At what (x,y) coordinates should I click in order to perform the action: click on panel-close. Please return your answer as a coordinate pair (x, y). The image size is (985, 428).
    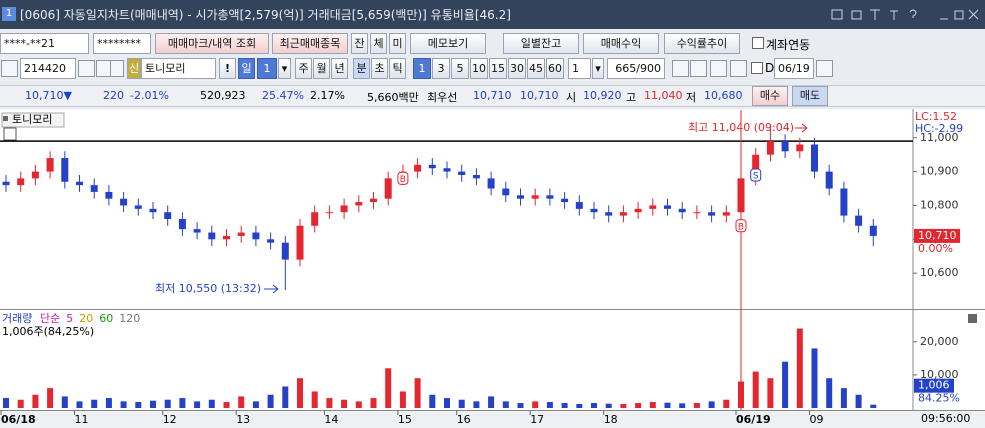
    Looking at the image, I should click on (972, 318).